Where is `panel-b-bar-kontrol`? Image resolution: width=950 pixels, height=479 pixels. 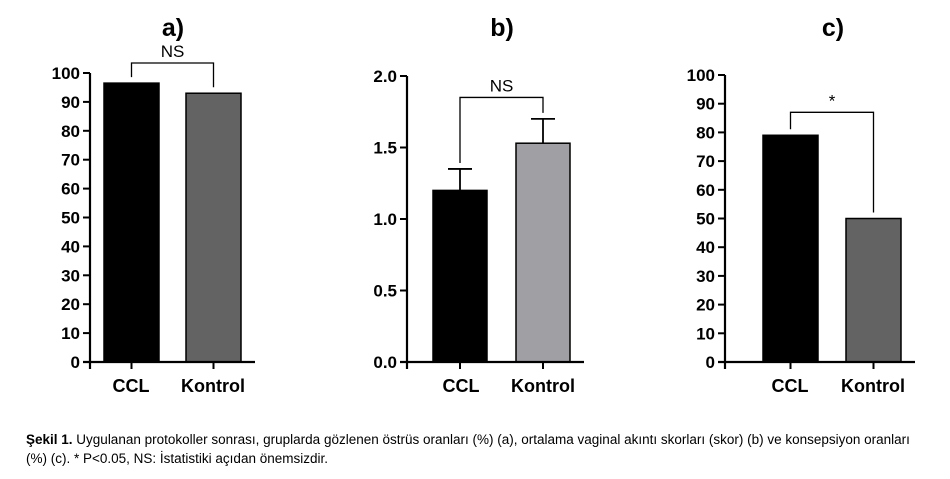
panel-b-bar-kontrol is located at coordinates (543, 252).